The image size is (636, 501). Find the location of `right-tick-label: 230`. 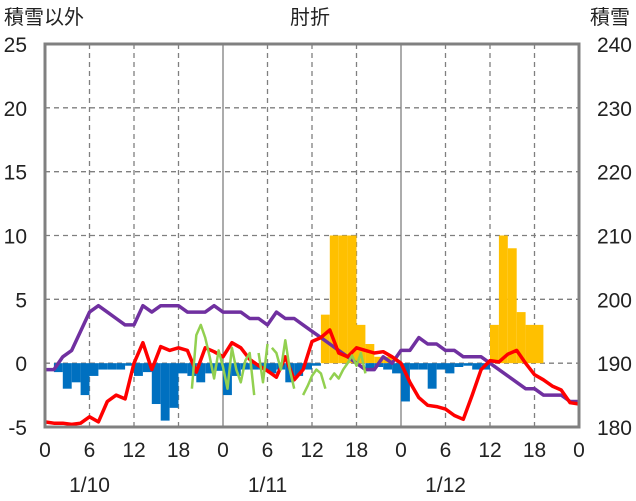

right-tick-label: 230 is located at coordinates (614, 109).